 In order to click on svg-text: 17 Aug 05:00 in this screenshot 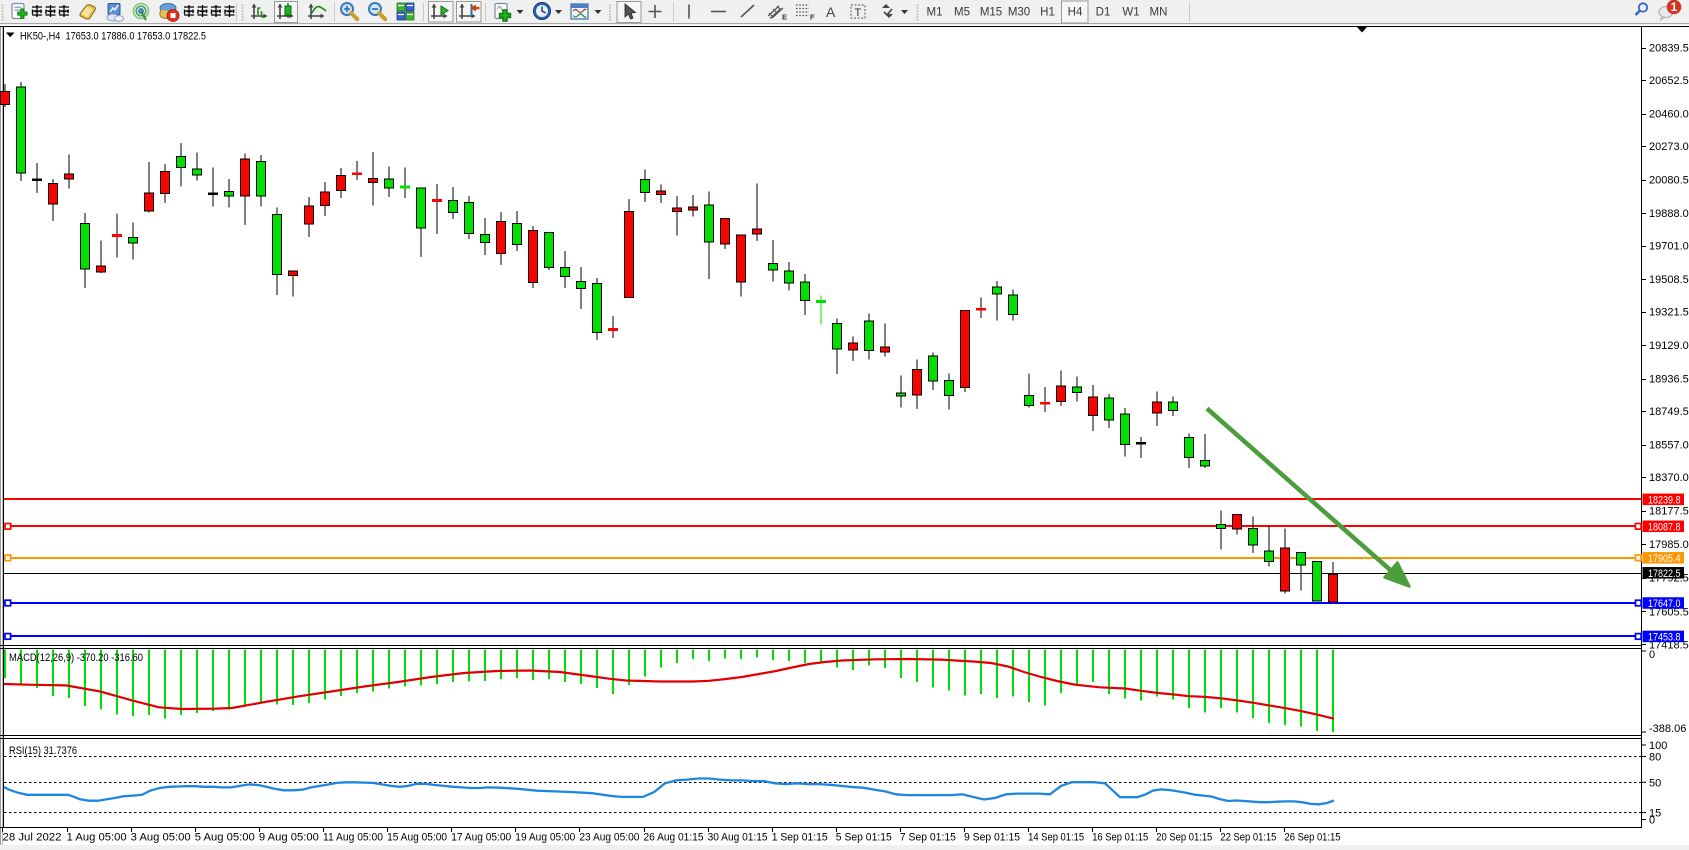, I will do `click(481, 838)`.